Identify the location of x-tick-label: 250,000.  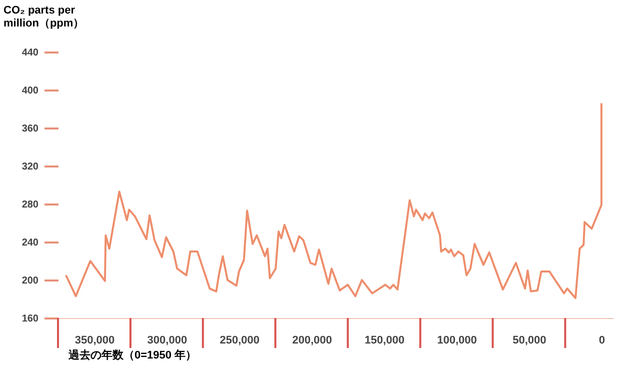
(240, 340).